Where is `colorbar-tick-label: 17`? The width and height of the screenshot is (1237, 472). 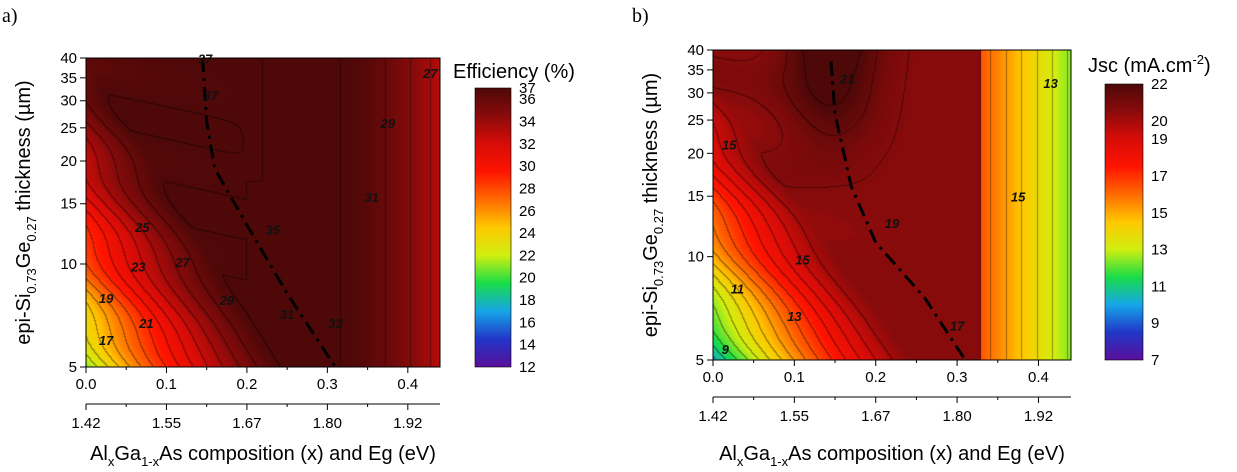 colorbar-tick-label: 17 is located at coordinates (1159, 176).